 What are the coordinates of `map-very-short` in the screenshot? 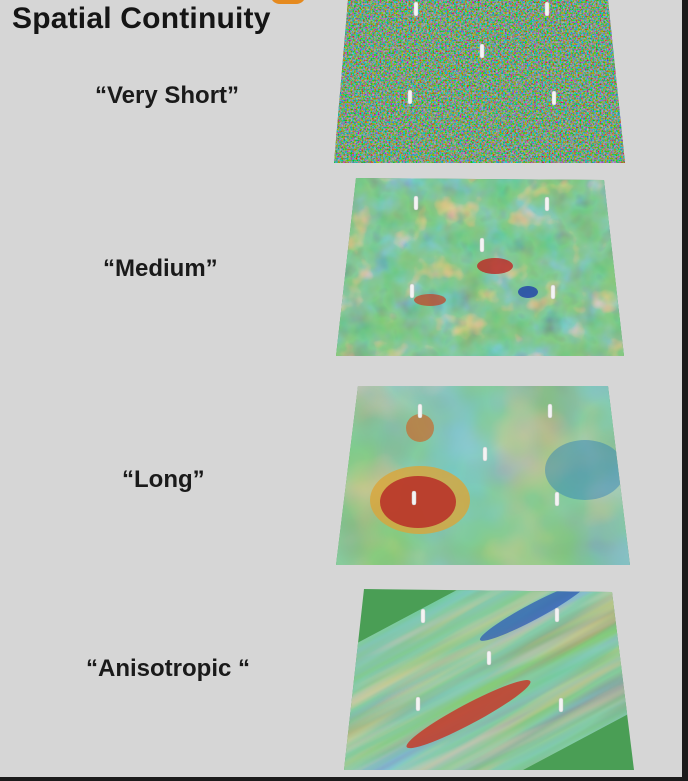 It's located at (480, 85).